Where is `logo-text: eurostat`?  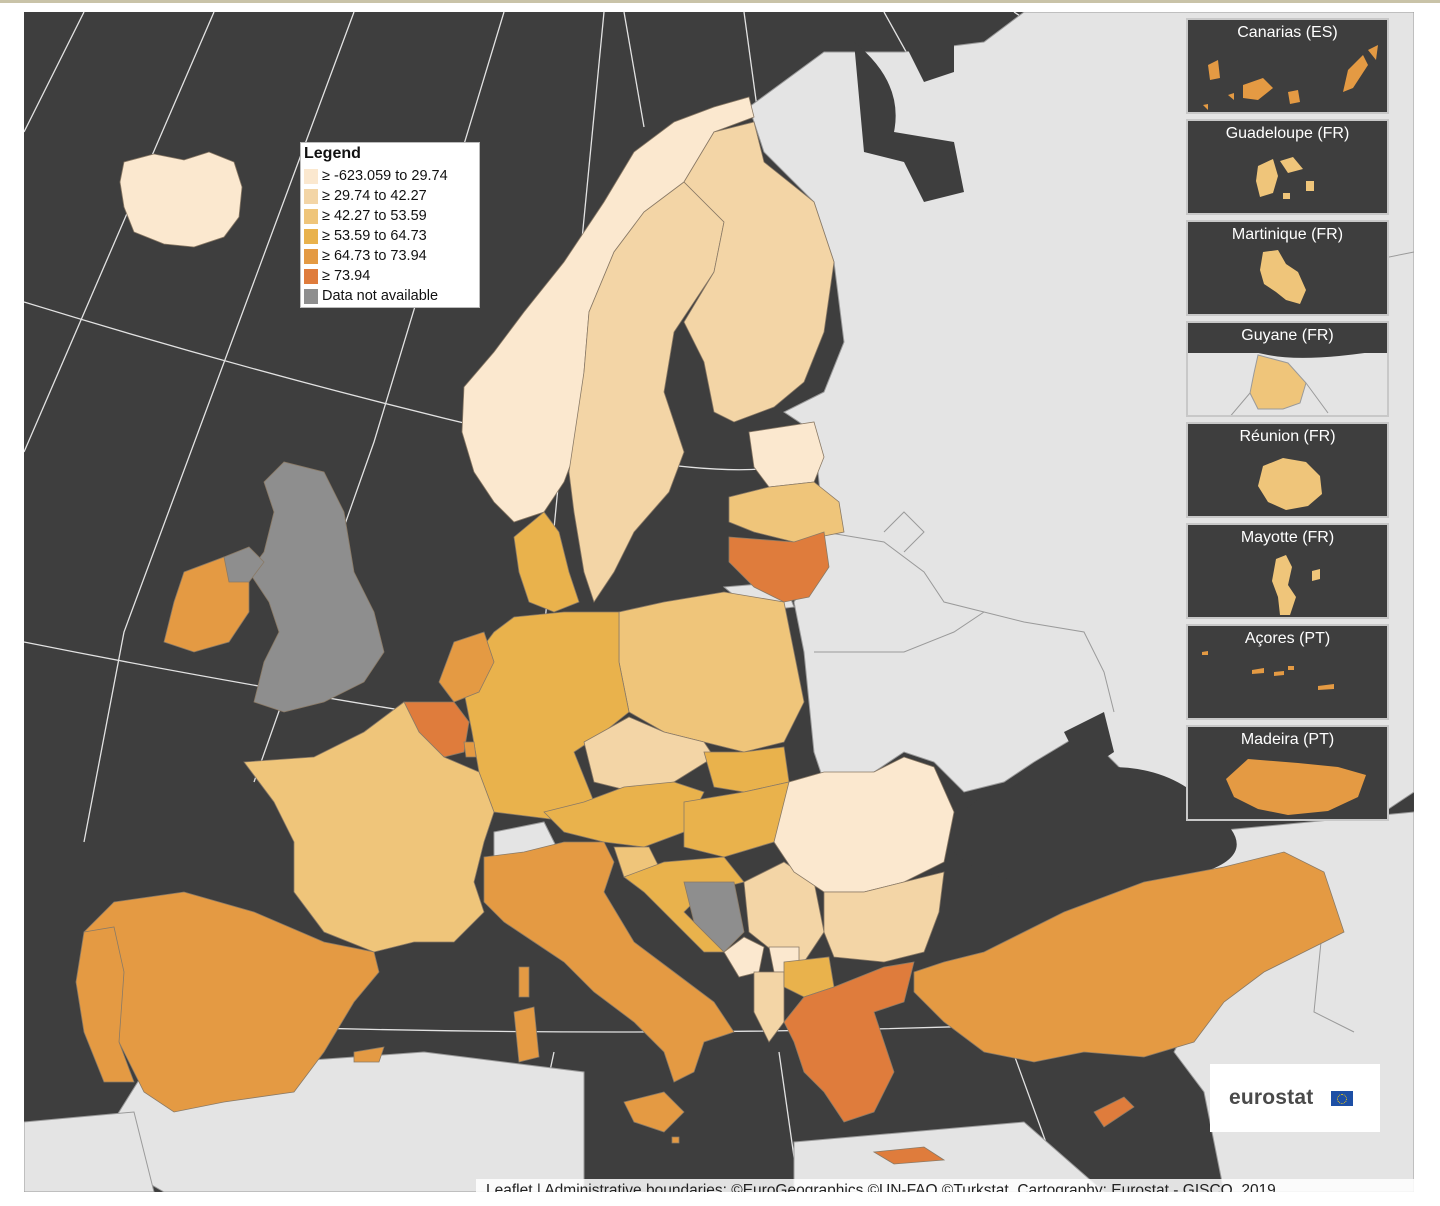 logo-text: eurostat is located at coordinates (1271, 1097).